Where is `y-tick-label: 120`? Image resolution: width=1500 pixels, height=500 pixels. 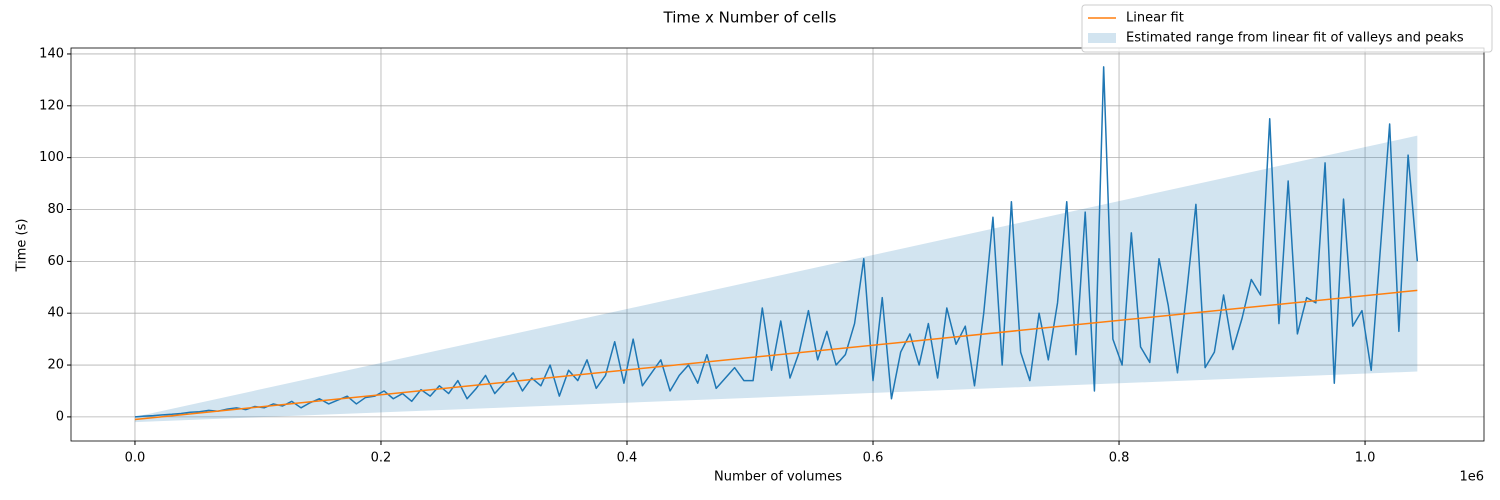
y-tick-label: 120 is located at coordinates (51, 105).